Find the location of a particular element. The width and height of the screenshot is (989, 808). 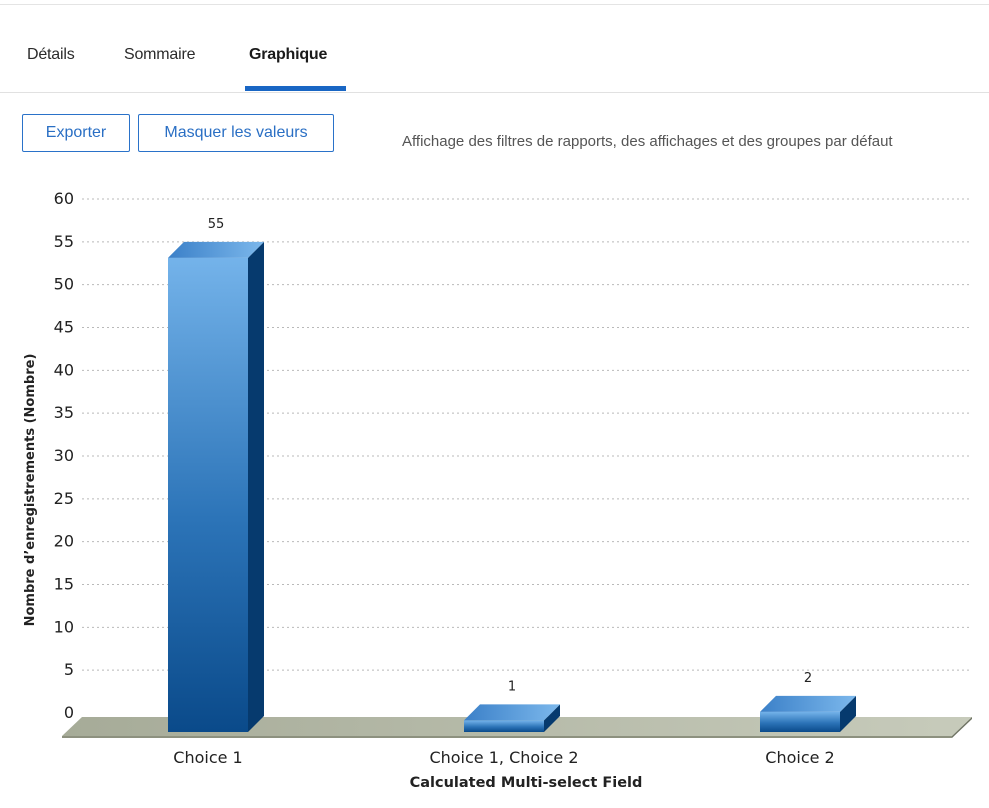

data-label: 2 is located at coordinates (808, 678).